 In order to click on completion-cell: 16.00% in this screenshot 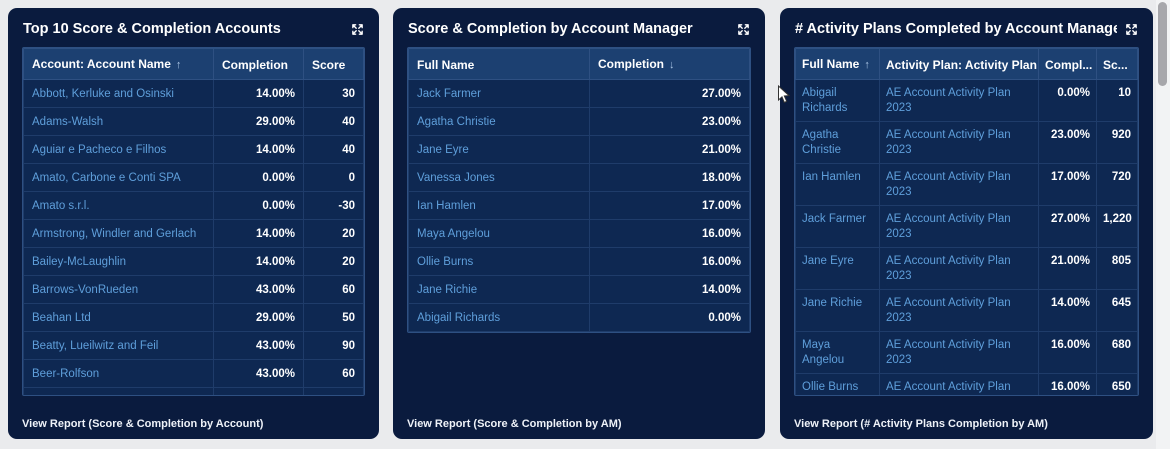, I will do `click(1067, 384)`.